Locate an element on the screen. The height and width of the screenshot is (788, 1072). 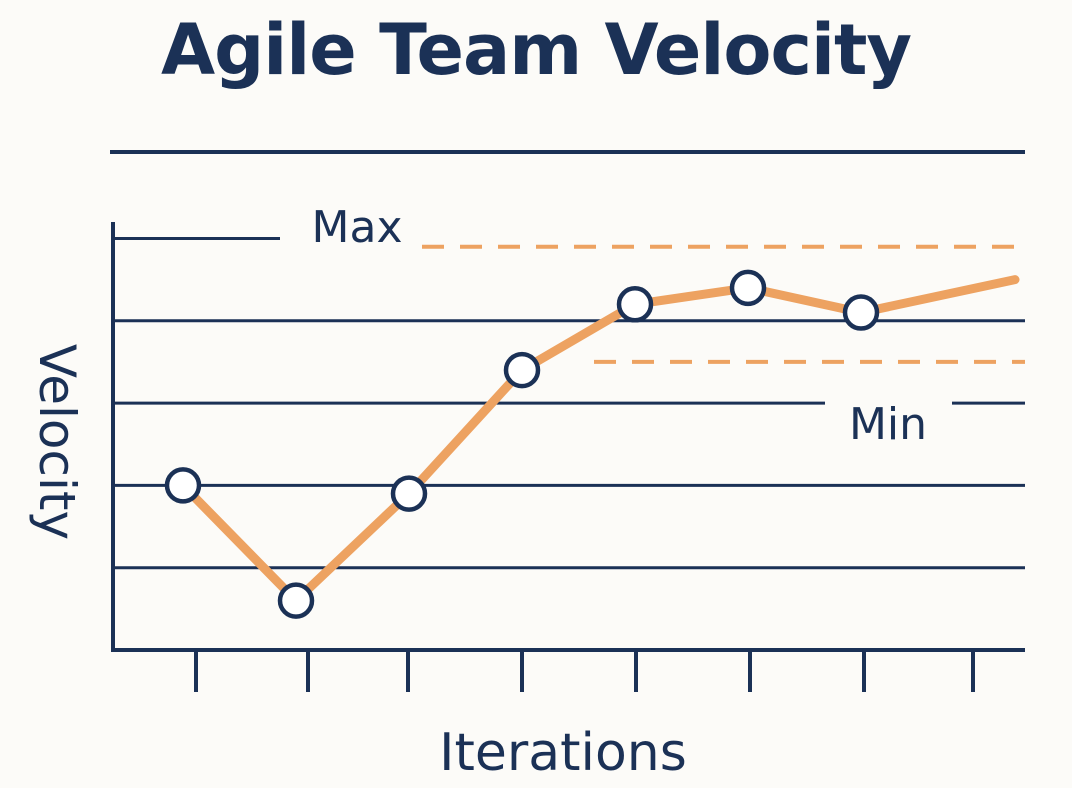
min-reference-label: Min is located at coordinates (888, 424).